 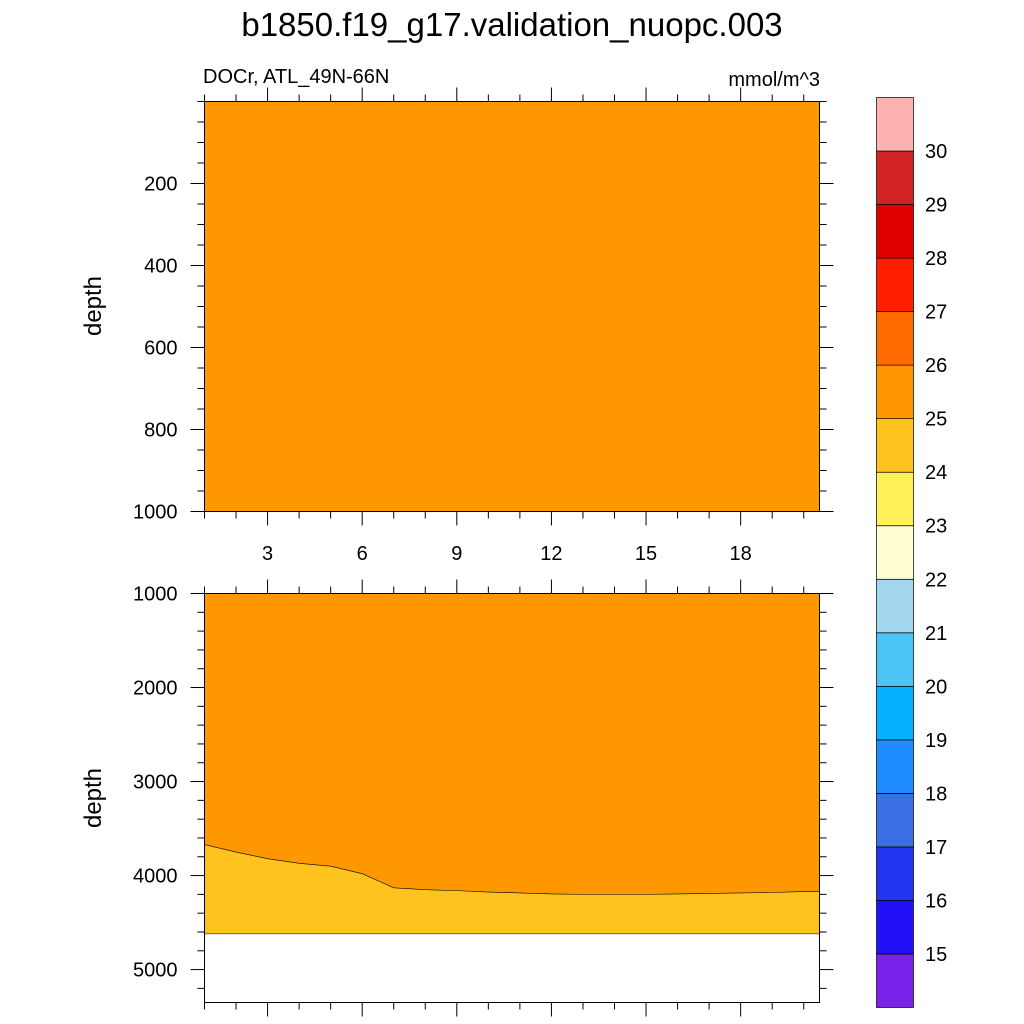 I want to click on upper-x-tick-label-9: 9, so click(x=456, y=554).